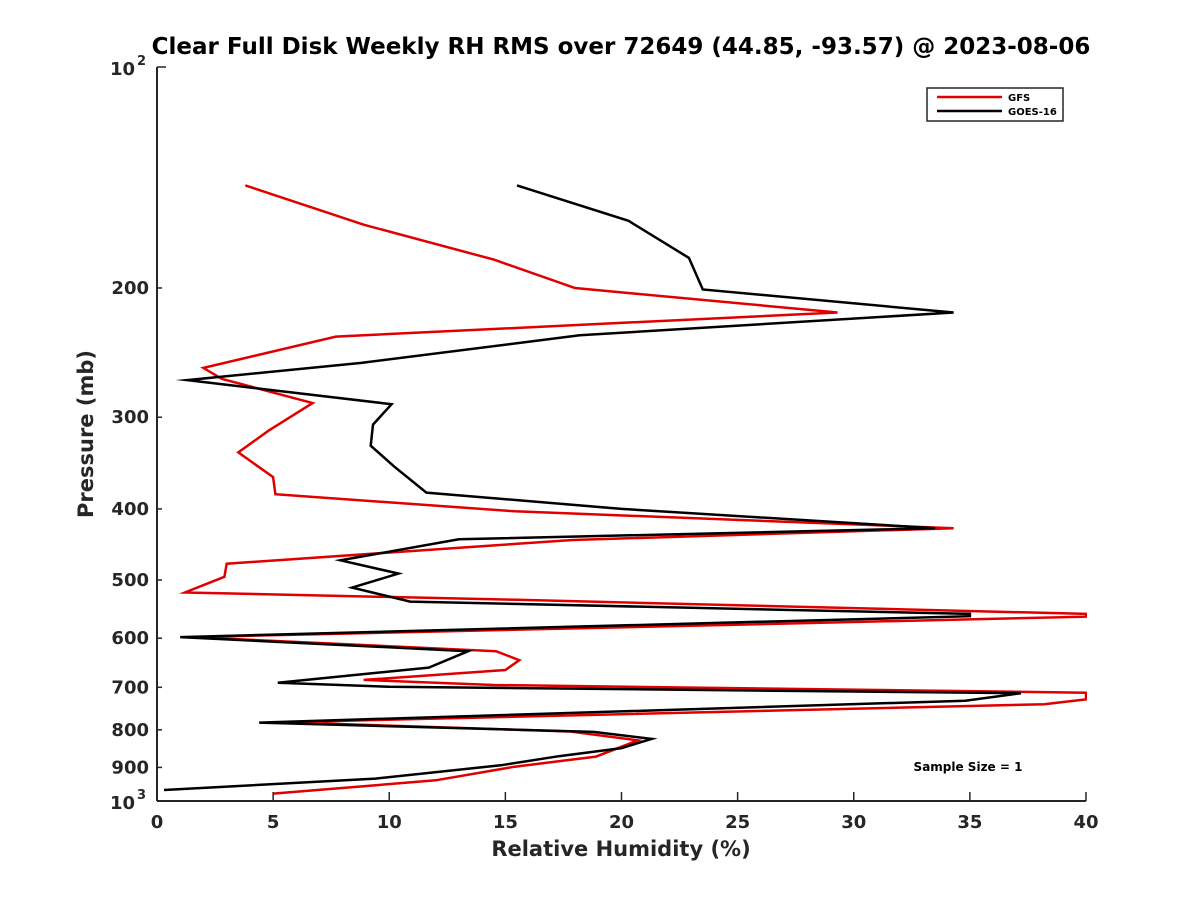 The image size is (1200, 900). I want to click on x-tick-label: 35, so click(969, 822).